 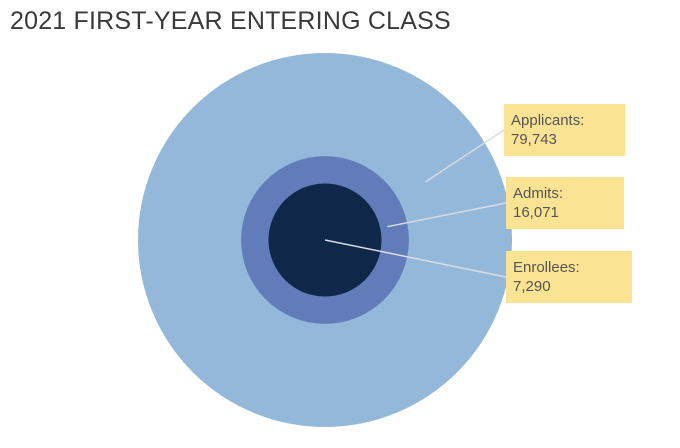 I want to click on chart-title: 2021 FIRST-YEAR ENTERING CLASS, so click(x=230, y=21).